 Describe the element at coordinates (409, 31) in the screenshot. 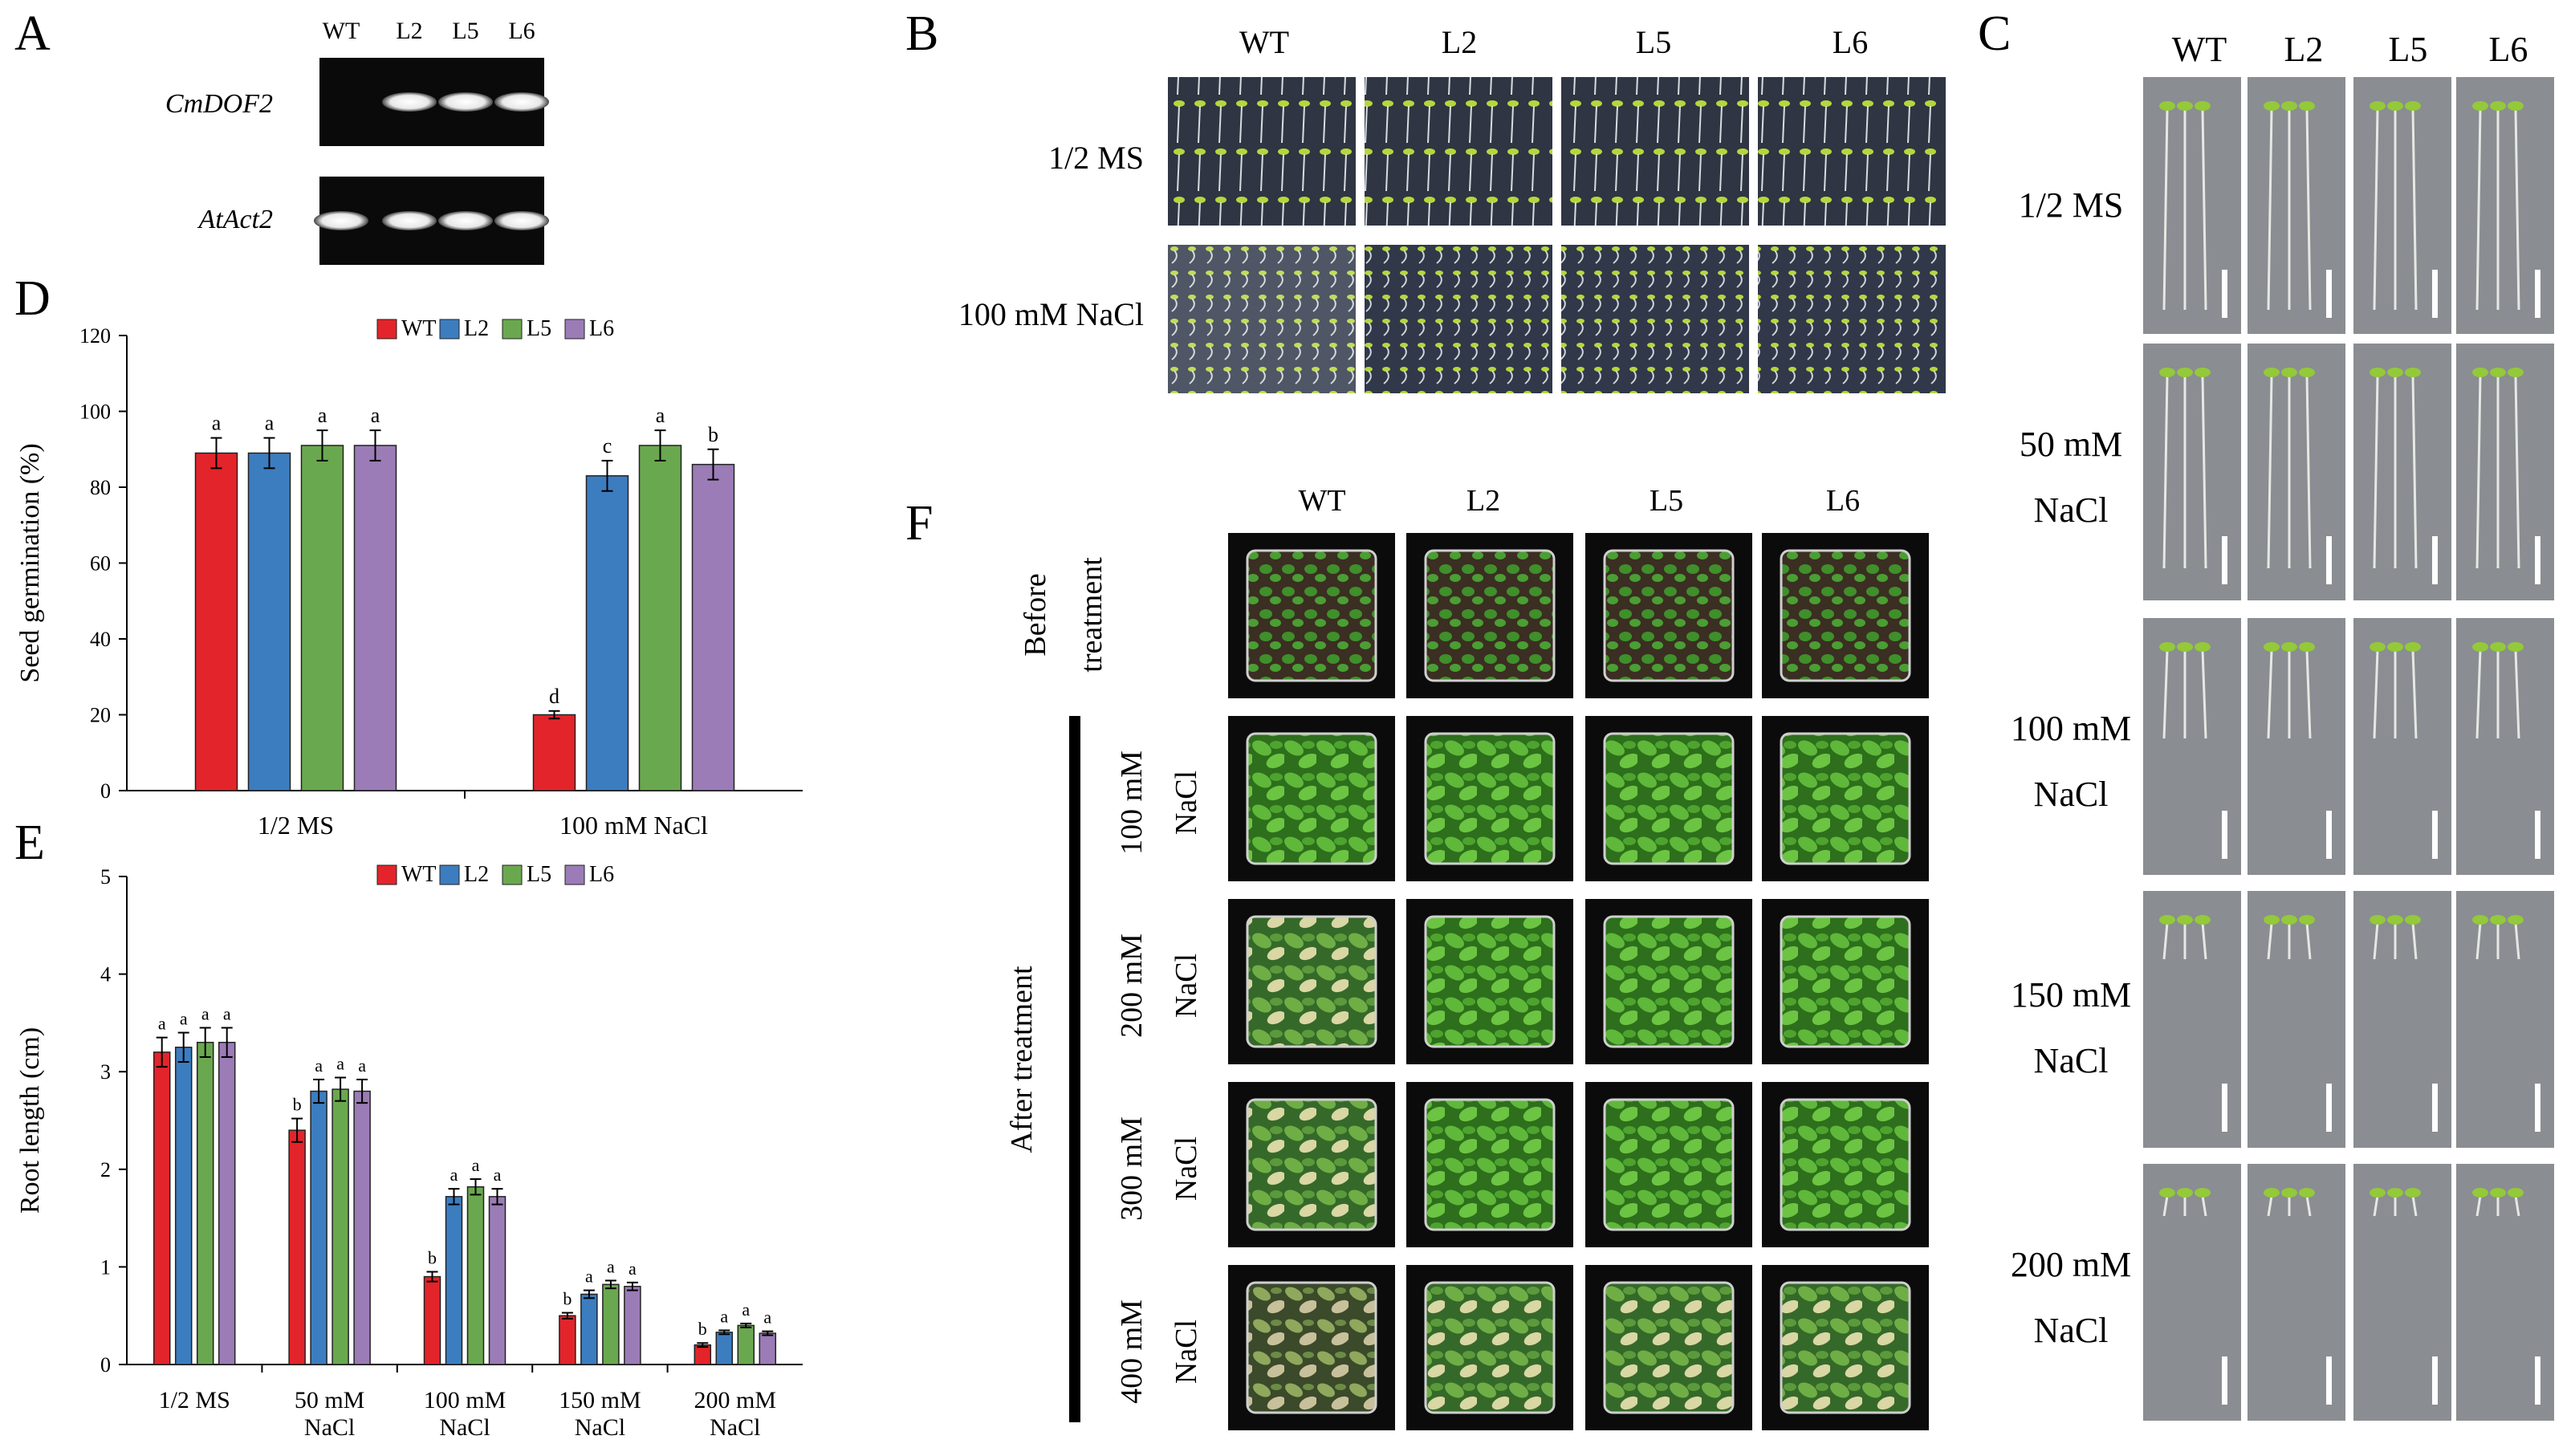

I see `gel-lane-label: L2` at that location.